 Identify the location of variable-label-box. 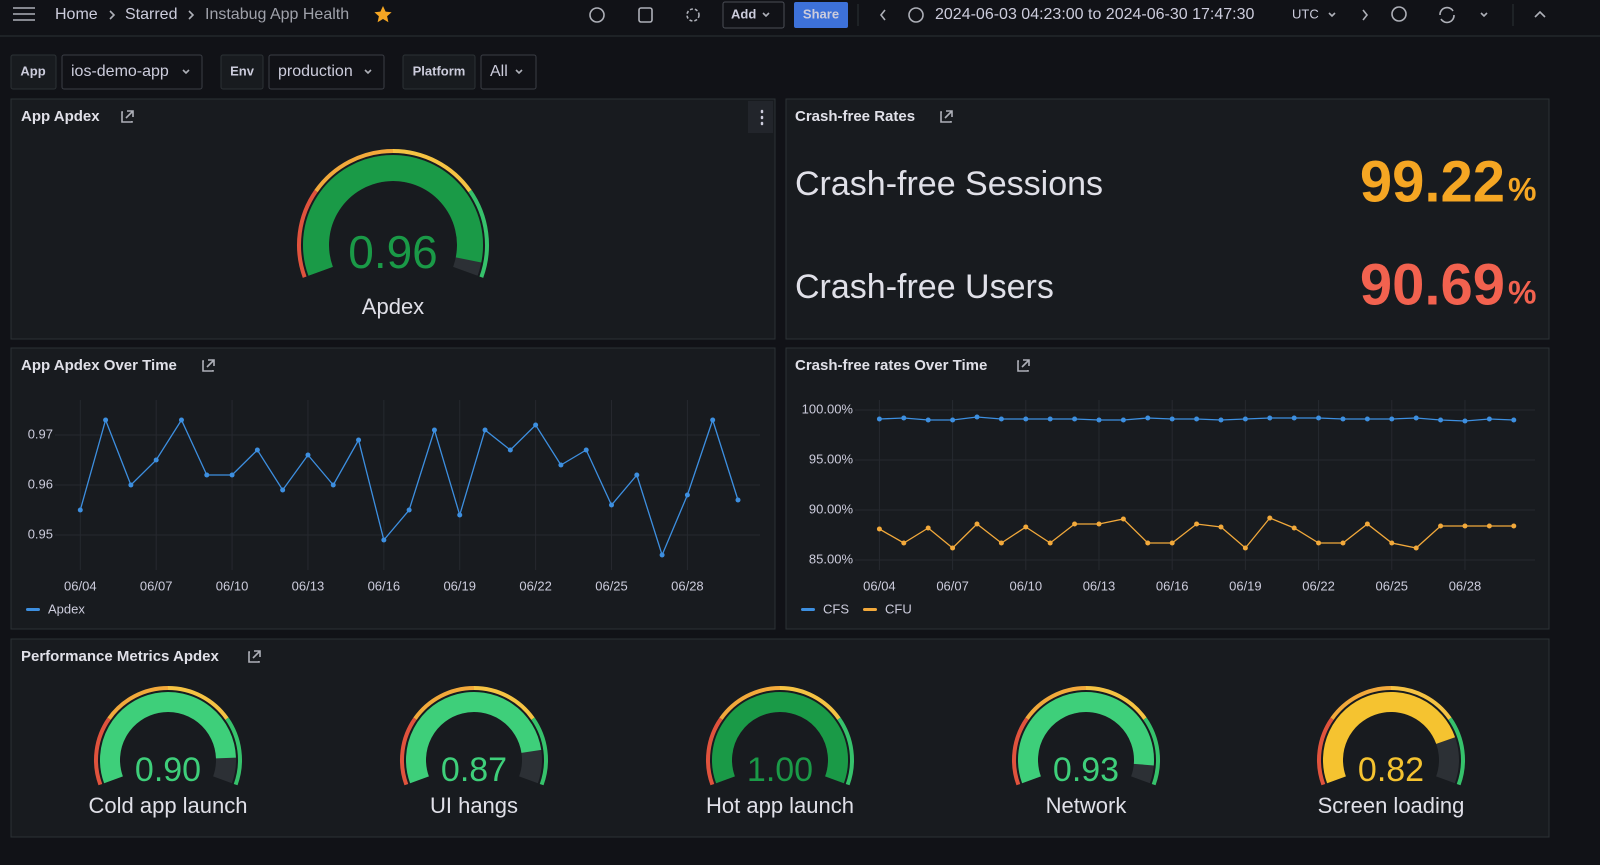
(242, 72).